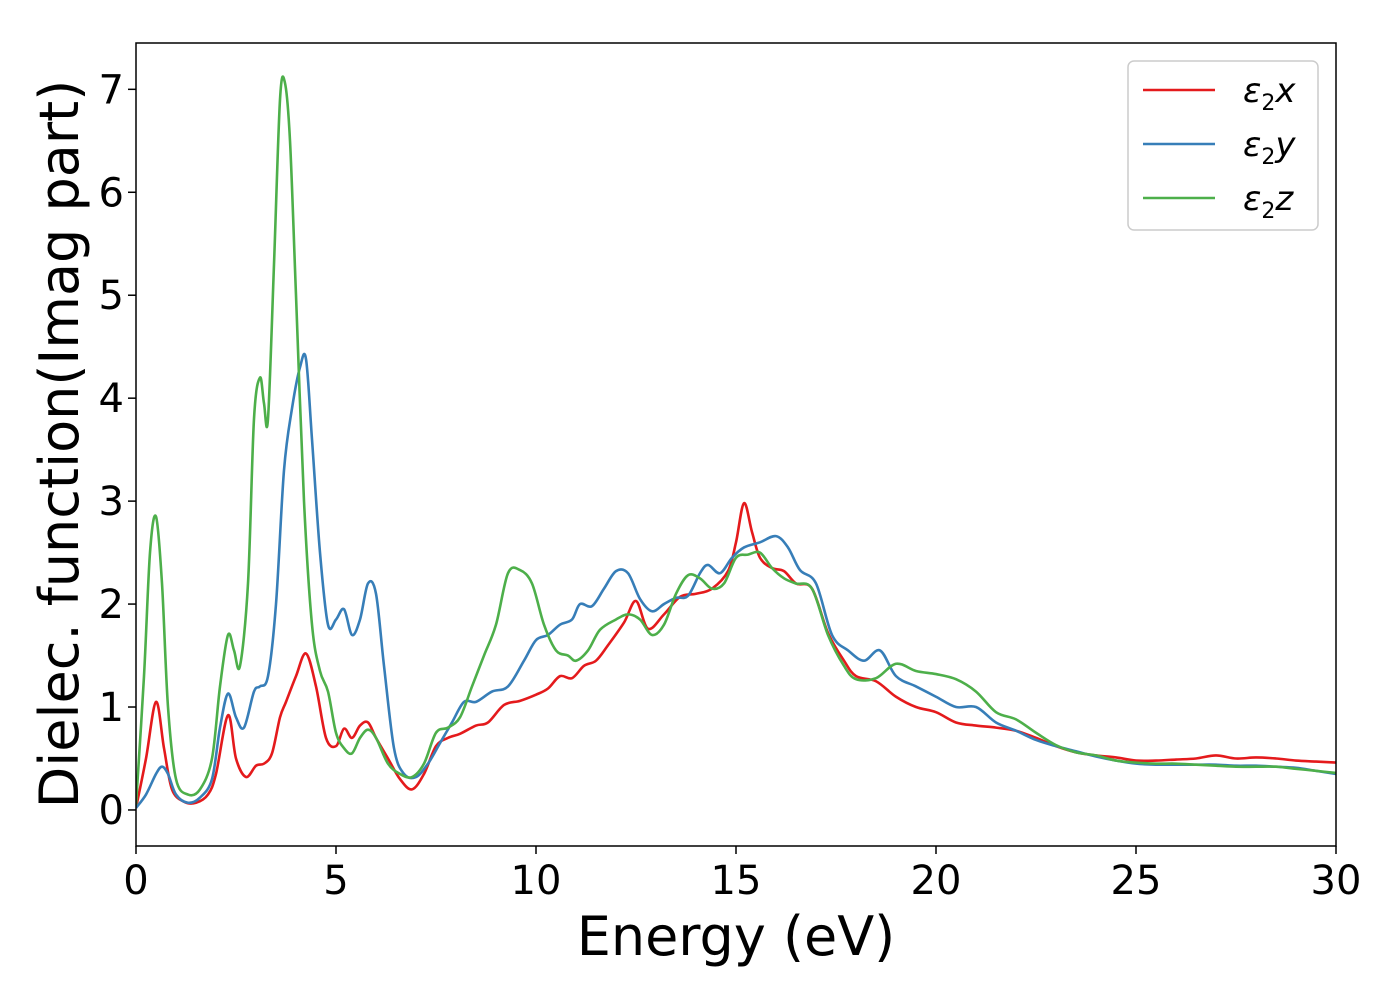 The height and width of the screenshot is (1000, 1400). What do you see at coordinates (536, 881) in the screenshot?
I see `x-tick-label: 10` at bounding box center [536, 881].